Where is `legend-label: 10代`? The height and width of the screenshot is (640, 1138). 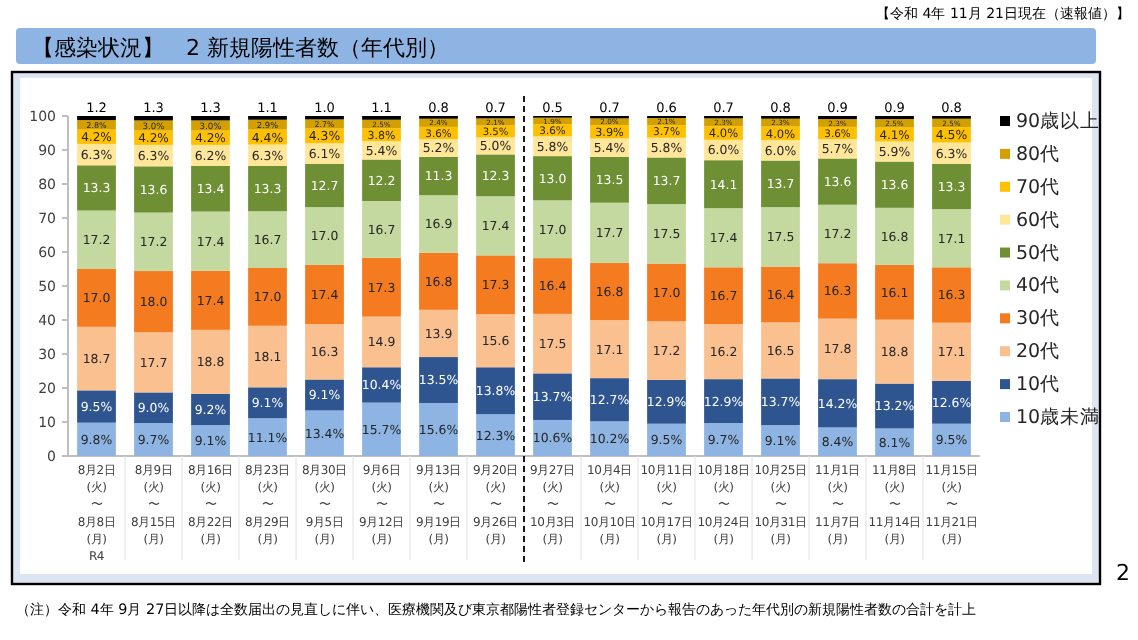
legend-label: 10代 is located at coordinates (1038, 385).